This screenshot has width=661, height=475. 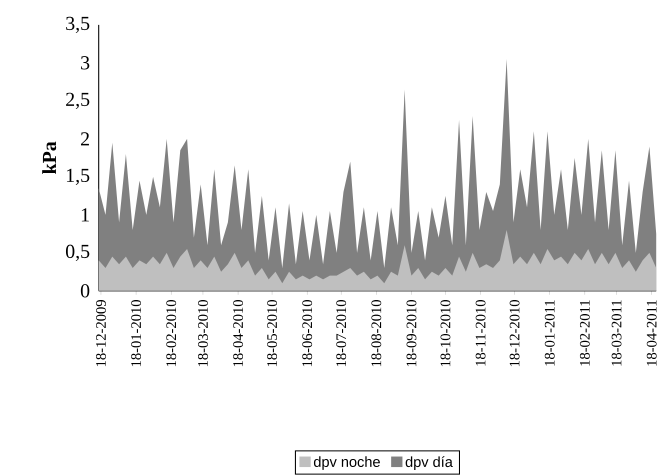 I want to click on x-tick-label: 18-01-2011, so click(x=549, y=333).